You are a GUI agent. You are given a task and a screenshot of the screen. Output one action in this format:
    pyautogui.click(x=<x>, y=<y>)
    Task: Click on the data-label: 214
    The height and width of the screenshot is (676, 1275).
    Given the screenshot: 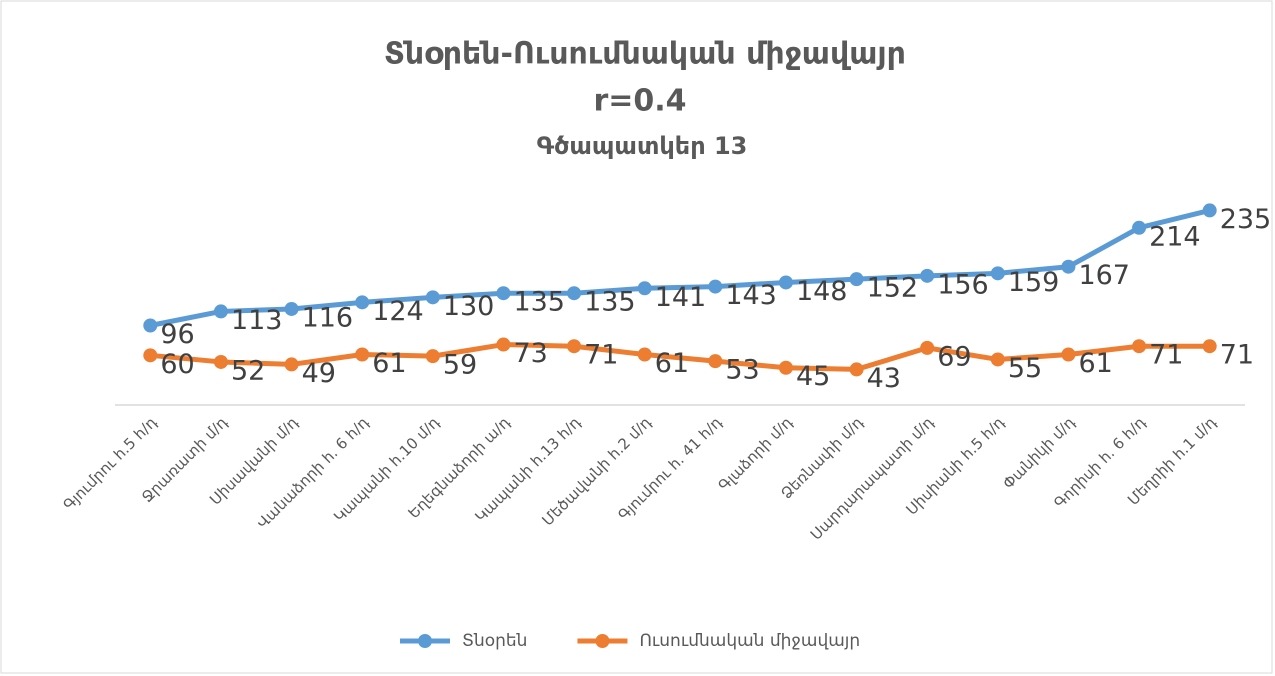 What is the action you would take?
    pyautogui.click(x=1175, y=236)
    